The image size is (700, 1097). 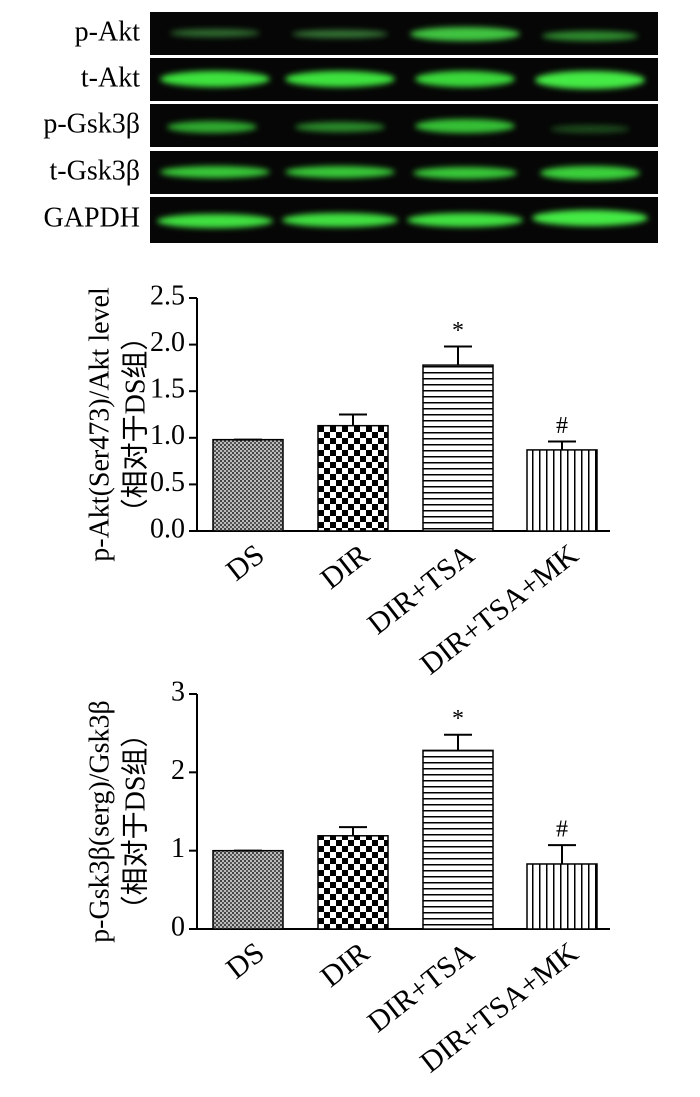 What do you see at coordinates (167, 528) in the screenshot?
I see `y-tick-label: 0.0` at bounding box center [167, 528].